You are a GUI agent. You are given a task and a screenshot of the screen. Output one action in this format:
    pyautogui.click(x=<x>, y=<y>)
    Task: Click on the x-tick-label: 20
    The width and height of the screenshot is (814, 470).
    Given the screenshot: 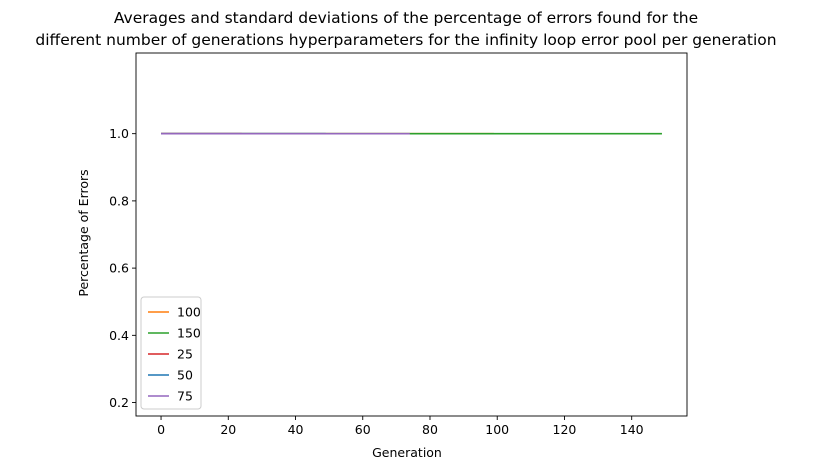 What is the action you would take?
    pyautogui.click(x=228, y=429)
    